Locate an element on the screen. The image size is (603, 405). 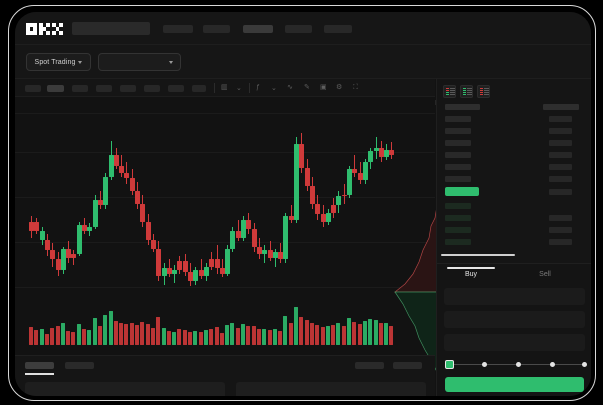
line-chart-icon: ∿ is located at coordinates (290, 87).